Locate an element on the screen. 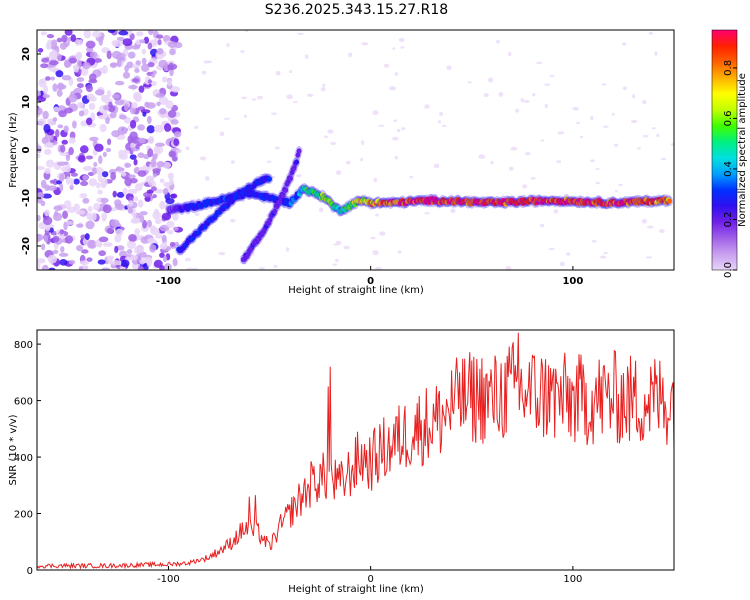 This screenshot has height=600, width=750. heatmap-x-tick-label: 0 is located at coordinates (370, 281).